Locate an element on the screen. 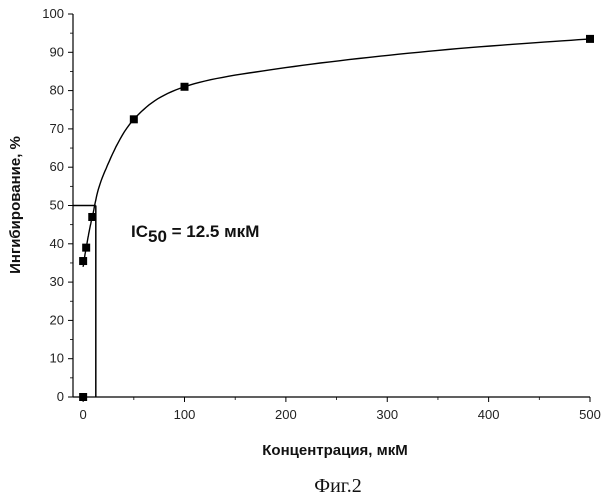  y-tick-label-90: 90 is located at coordinates (57, 51).